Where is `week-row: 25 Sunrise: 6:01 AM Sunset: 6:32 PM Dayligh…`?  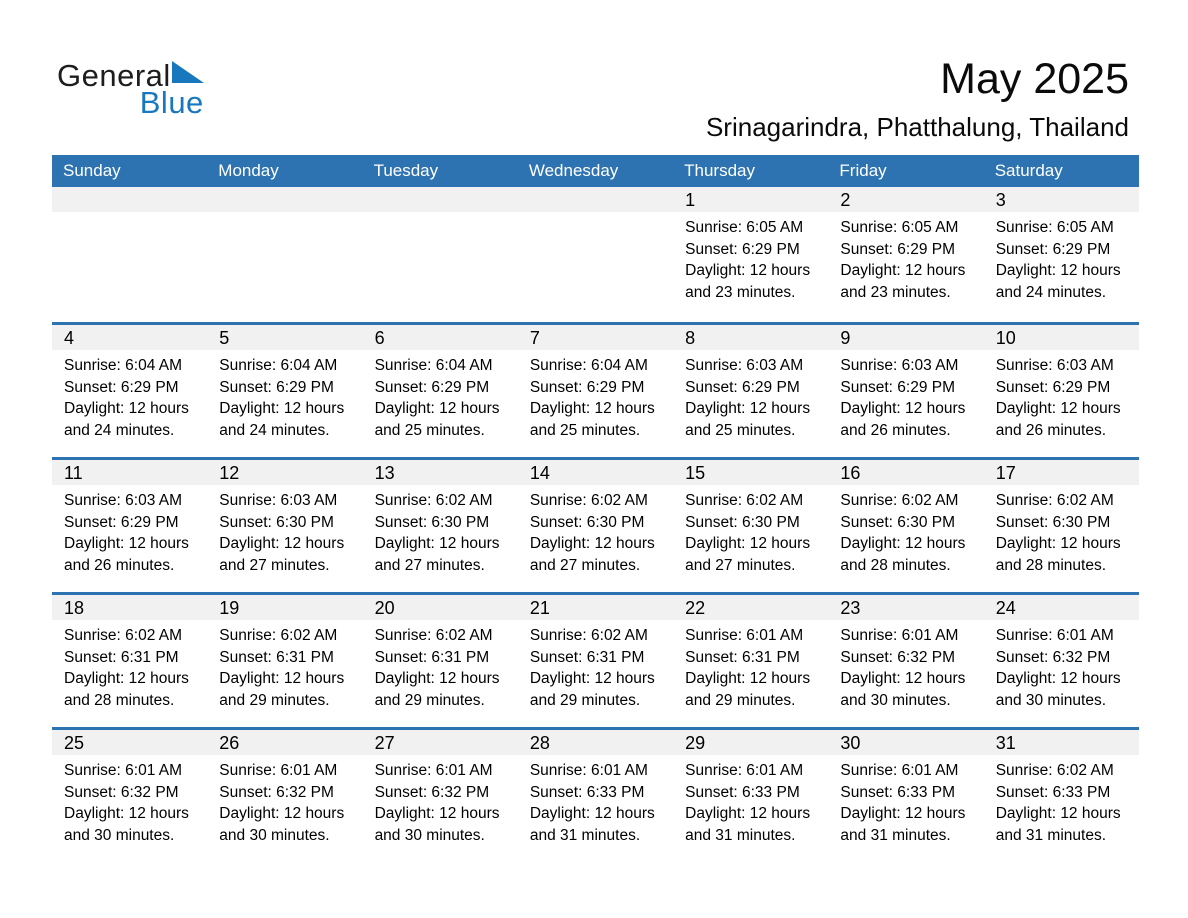
week-row: 25 Sunrise: 6:01 AM Sunset: 6:32 PM Dayligh… is located at coordinates (595, 794).